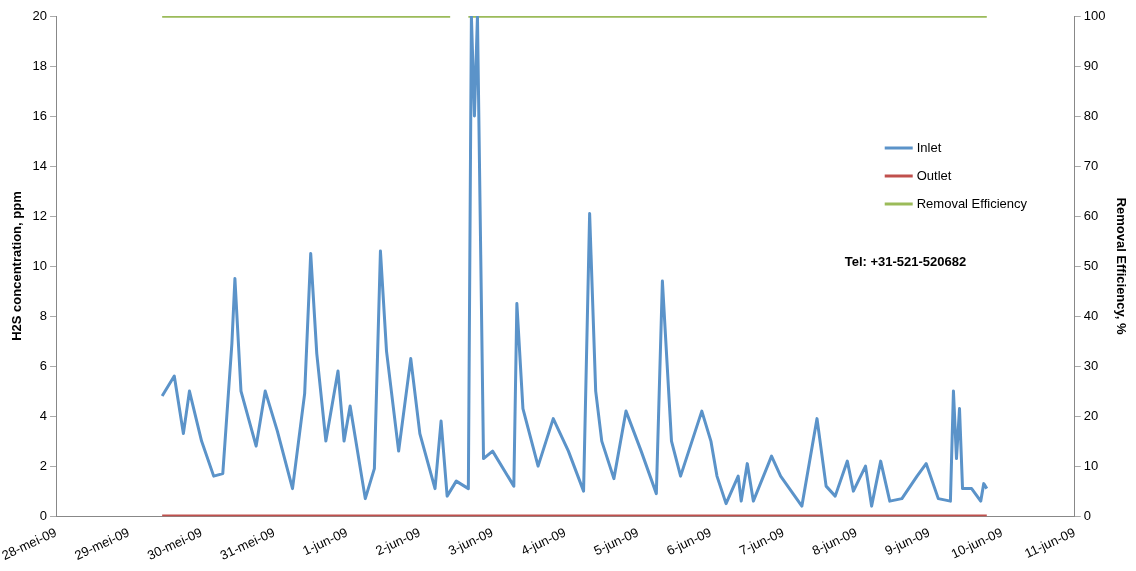 The width and height of the screenshot is (1136, 571). What do you see at coordinates (43, 515) in the screenshot?
I see `y-tick-label: 0` at bounding box center [43, 515].